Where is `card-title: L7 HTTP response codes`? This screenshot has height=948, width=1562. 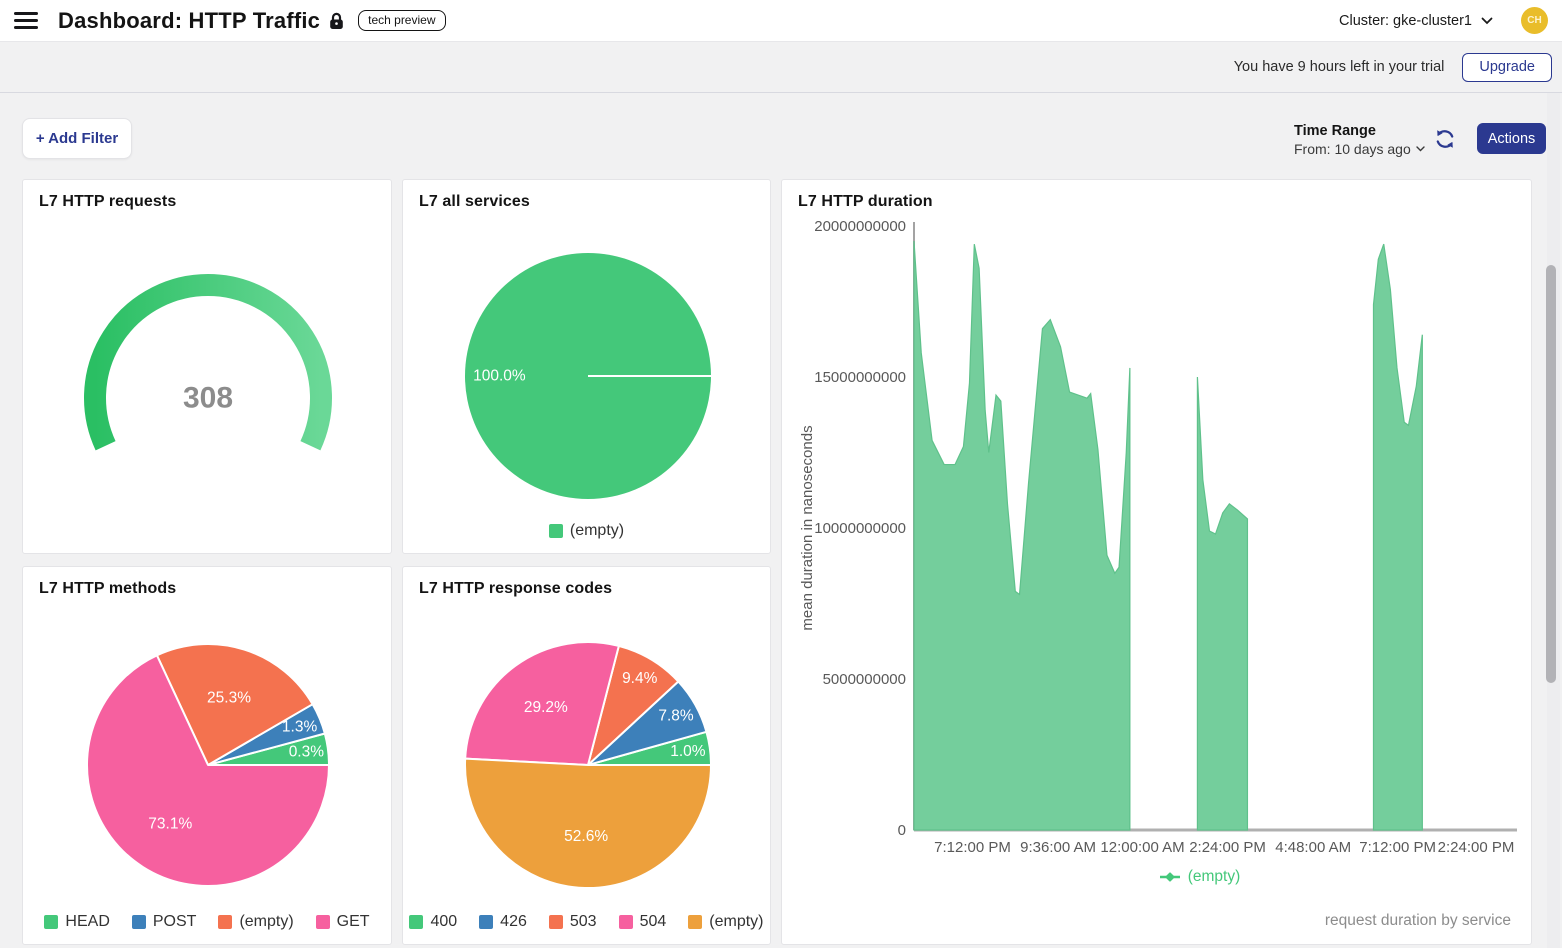 card-title: L7 HTTP response codes is located at coordinates (516, 588).